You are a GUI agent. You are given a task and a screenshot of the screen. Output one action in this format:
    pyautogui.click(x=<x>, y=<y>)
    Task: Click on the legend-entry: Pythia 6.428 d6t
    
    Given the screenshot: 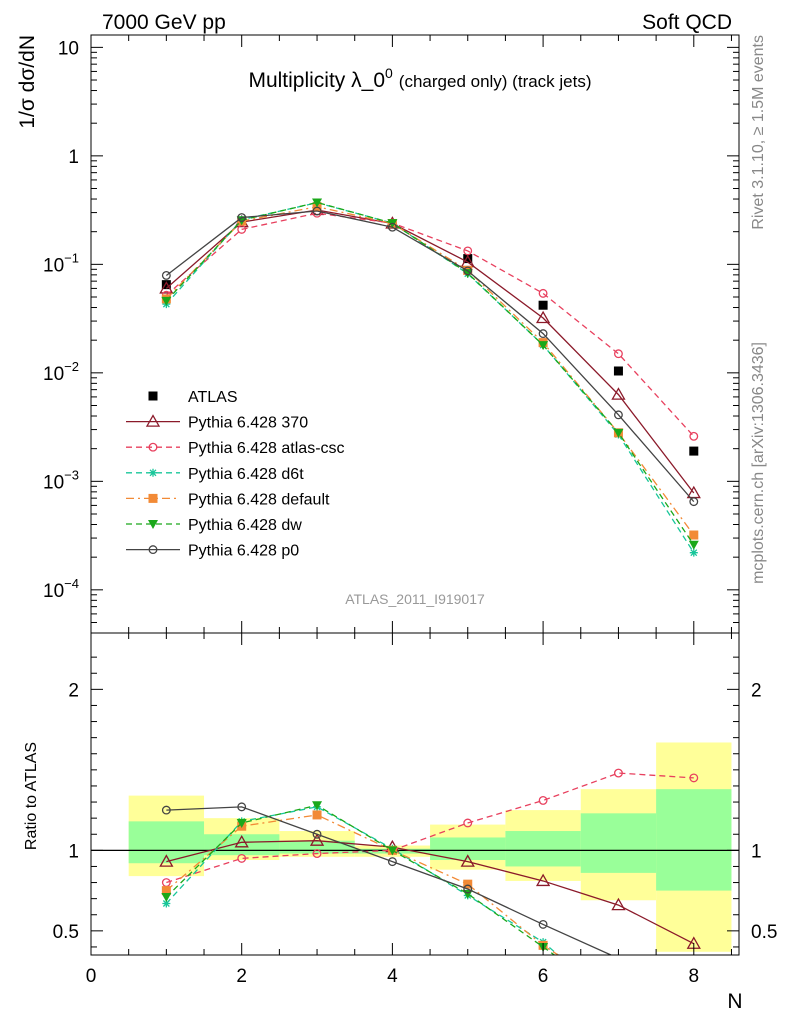 What is the action you would take?
    pyautogui.click(x=215, y=474)
    